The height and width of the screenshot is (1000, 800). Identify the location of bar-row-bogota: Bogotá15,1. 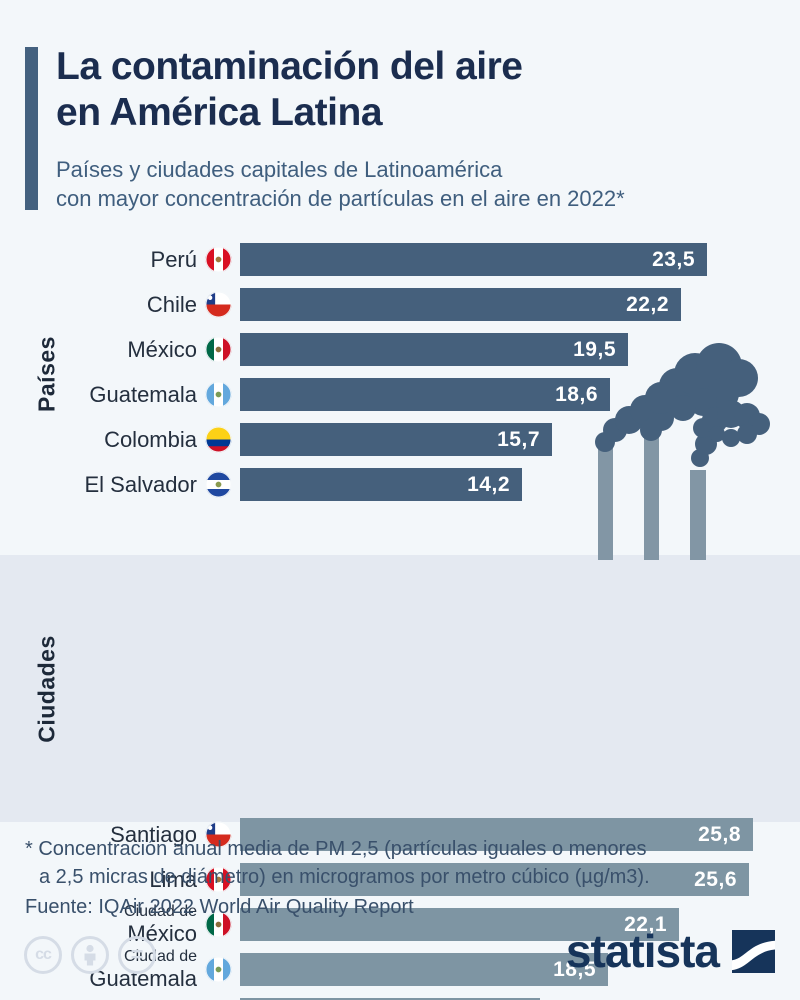
(400, 999).